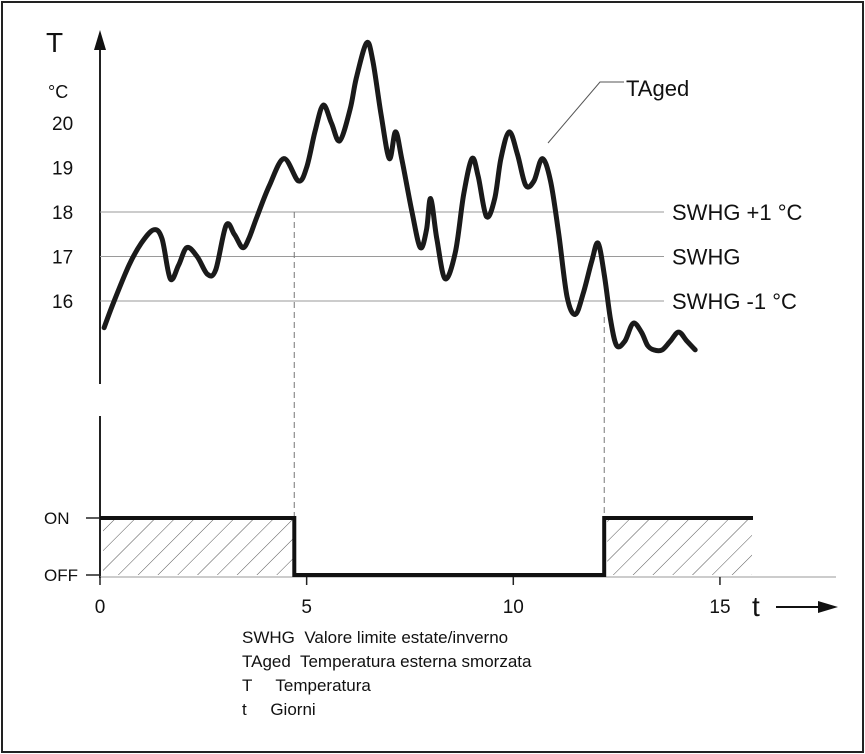 This screenshot has height=754, width=865. Describe the element at coordinates (375, 637) in the screenshot. I see `legend-line-swhg: SWHG Valore limite estate/inverno` at that location.